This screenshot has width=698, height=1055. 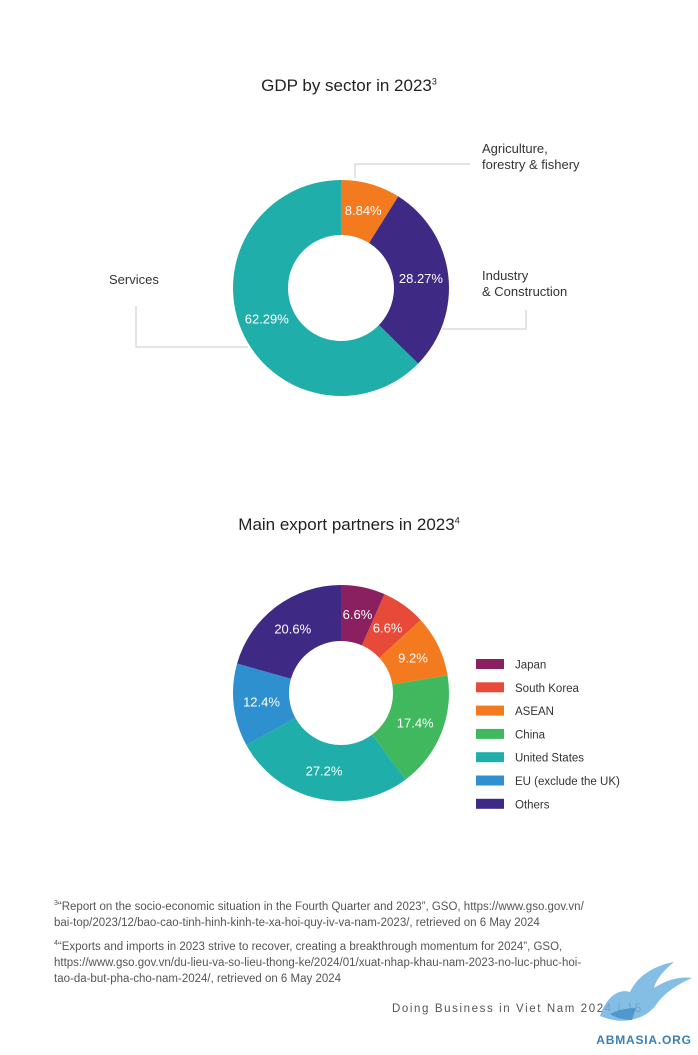 I want to click on chart1-title-footnote-ref: 3, so click(x=434, y=81).